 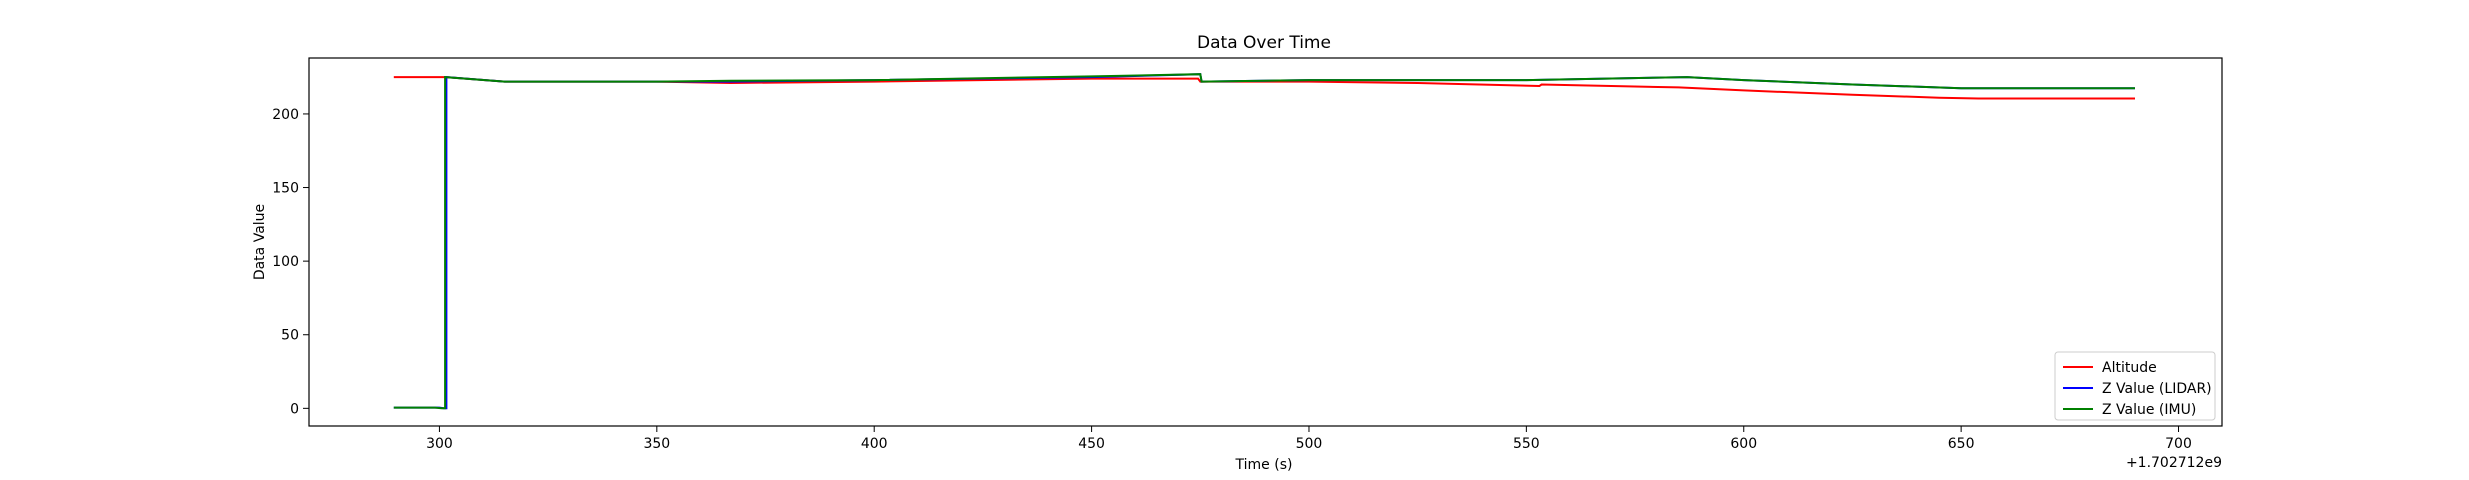 What do you see at coordinates (294, 409) in the screenshot?
I see `y-tick-label: 0` at bounding box center [294, 409].